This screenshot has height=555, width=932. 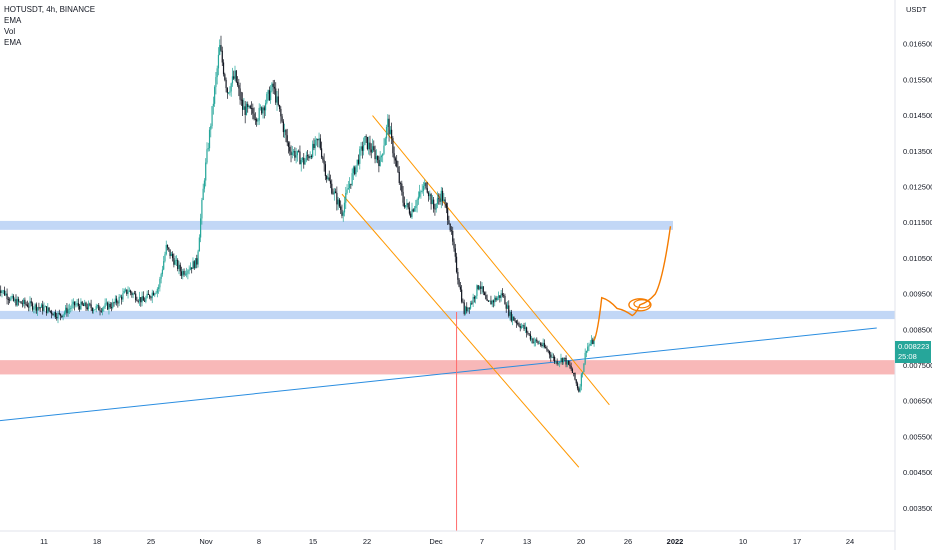 I want to click on time-tick-label: Nov, so click(x=206, y=541).